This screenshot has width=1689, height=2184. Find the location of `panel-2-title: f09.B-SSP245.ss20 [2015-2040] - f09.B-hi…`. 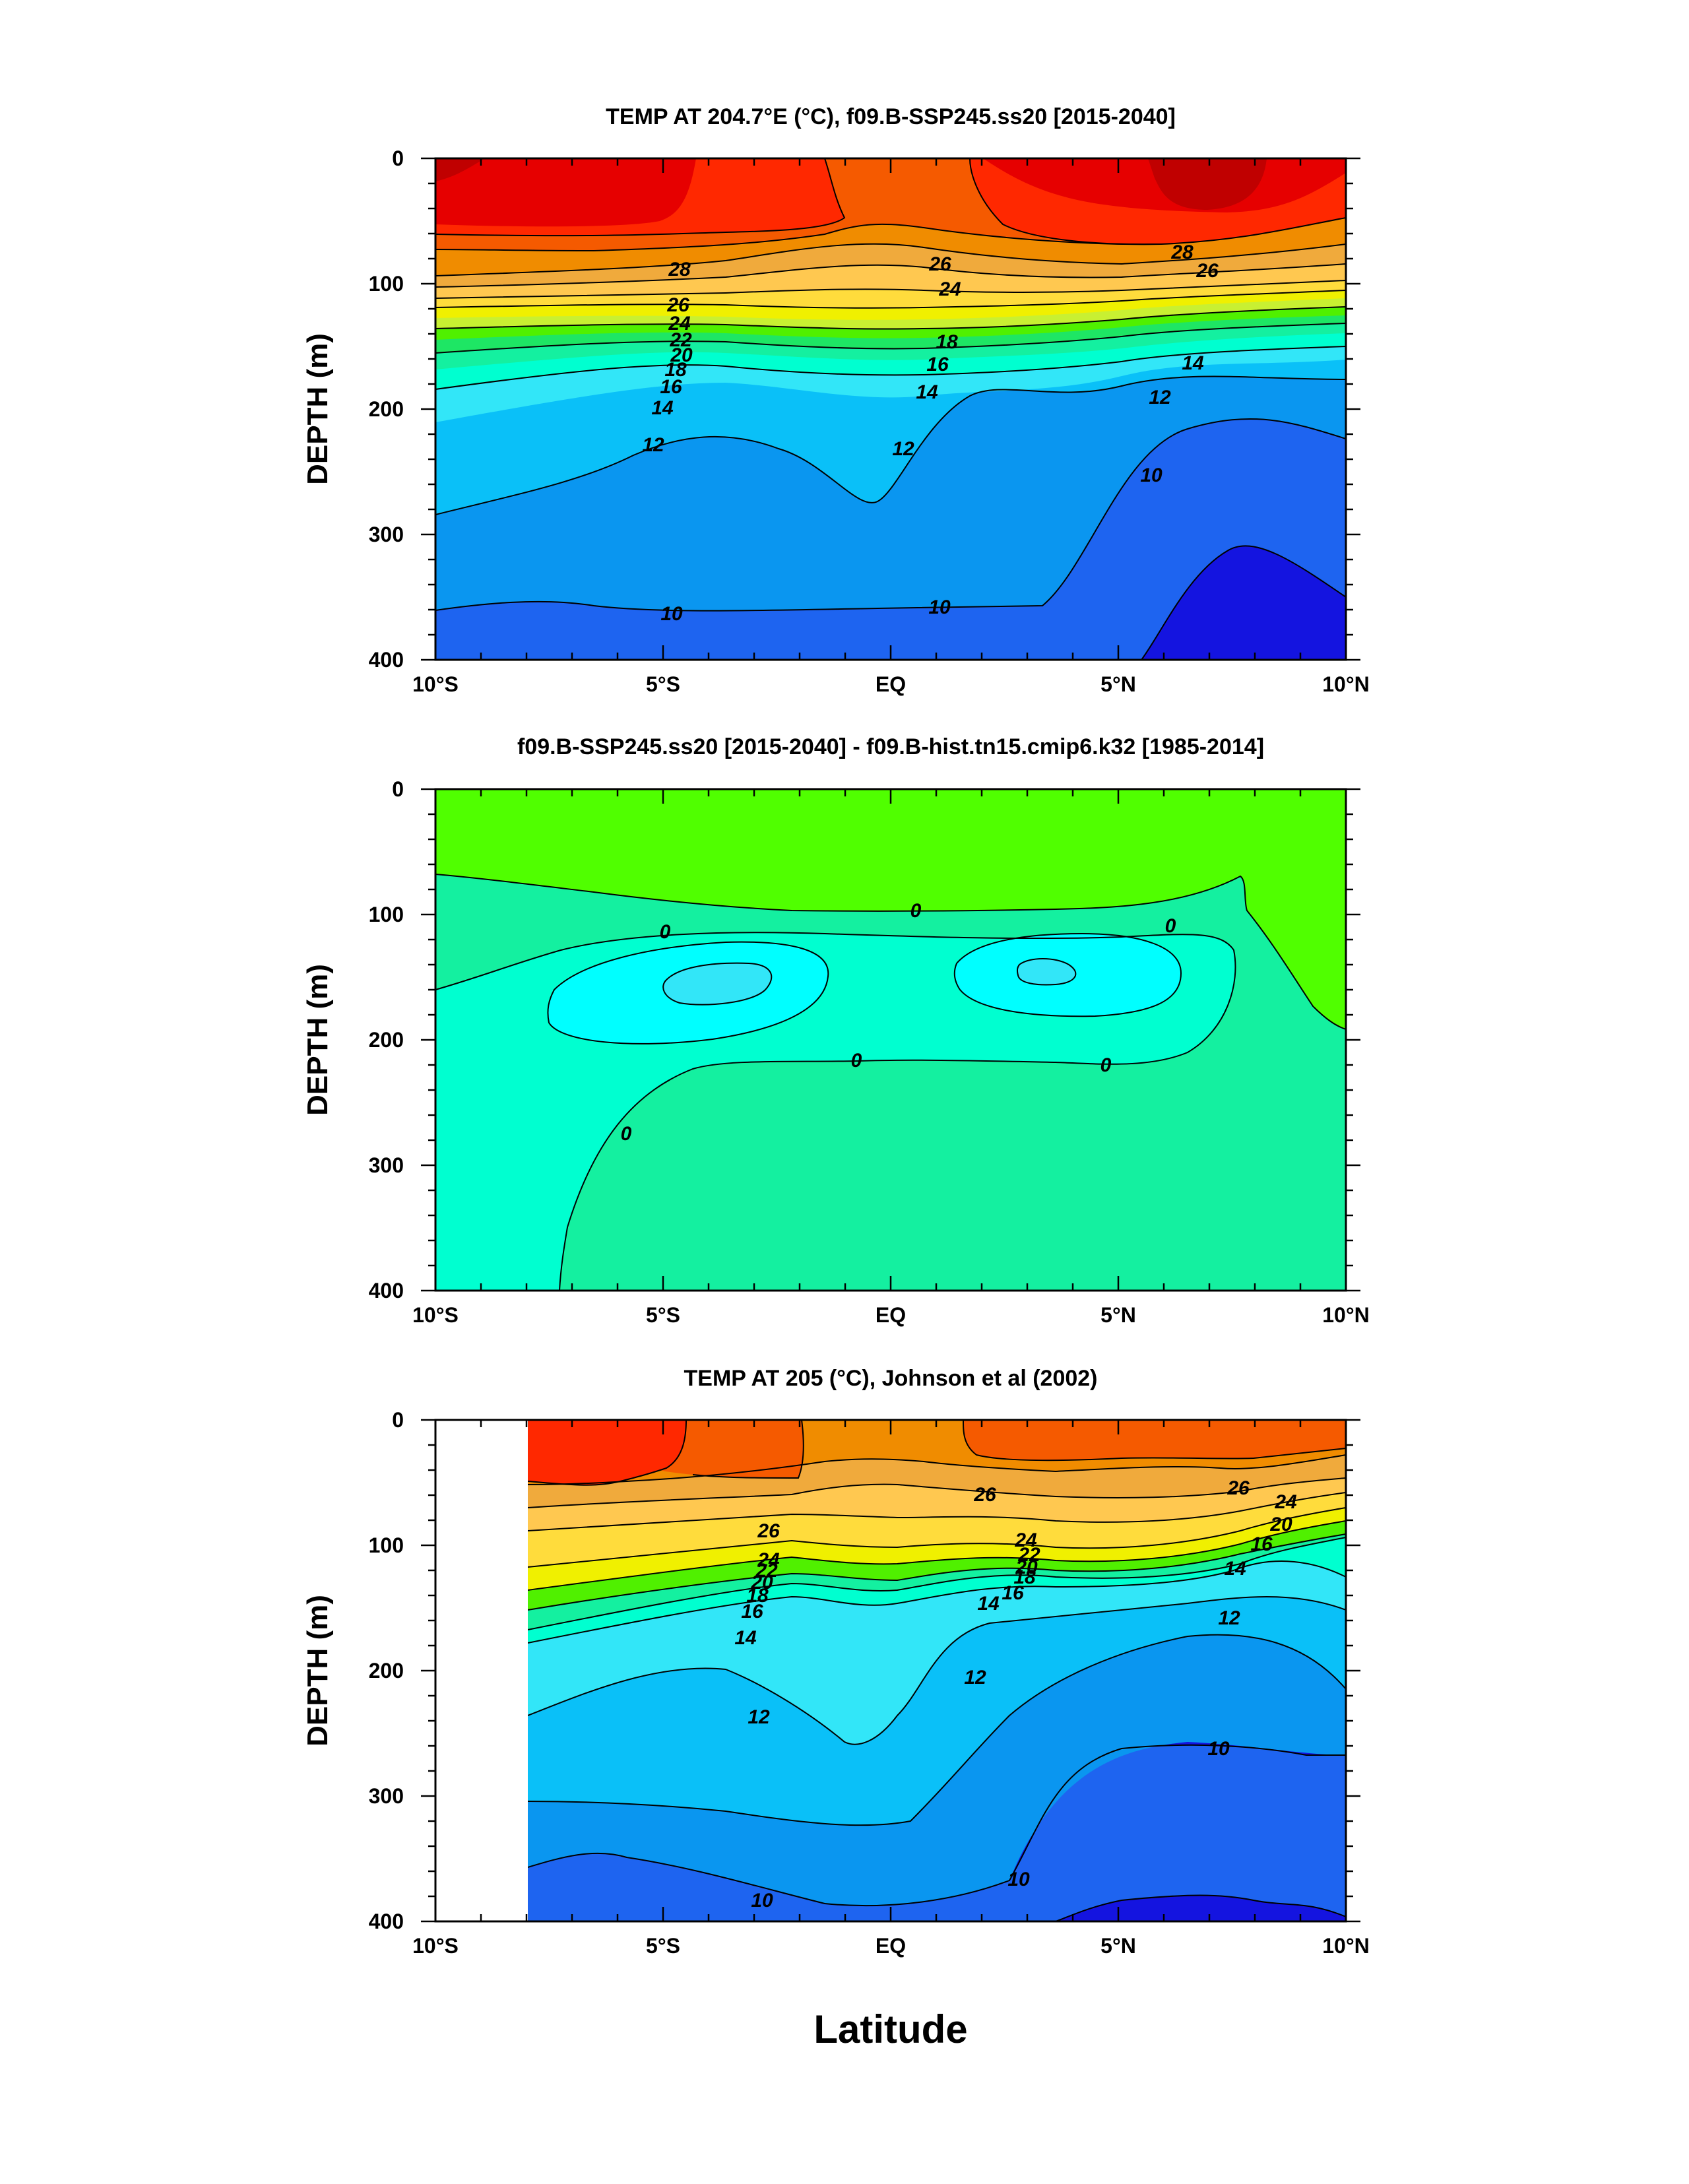

panel-2-title: f09.B-SSP245.ss20 [2015-2040] - f09.B-hi… is located at coordinates (891, 746).